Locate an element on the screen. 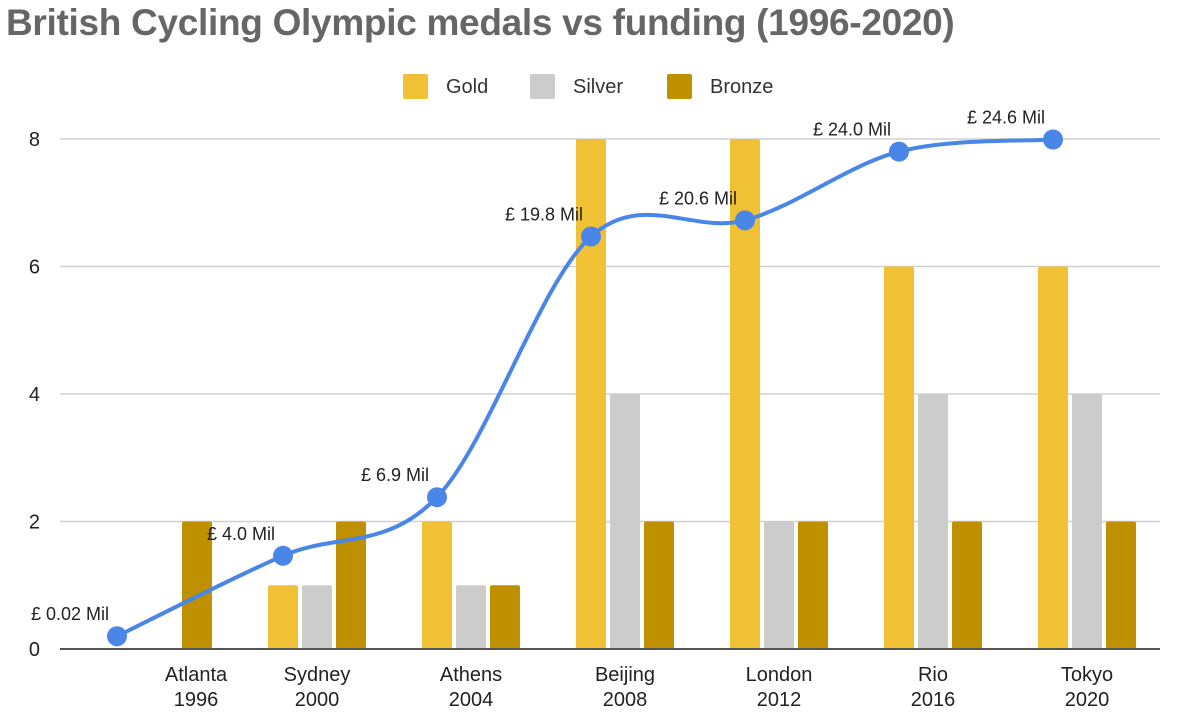 Image resolution: width=1202 pixels, height=717 pixels. x-tick-label: 2008 is located at coordinates (625, 700).